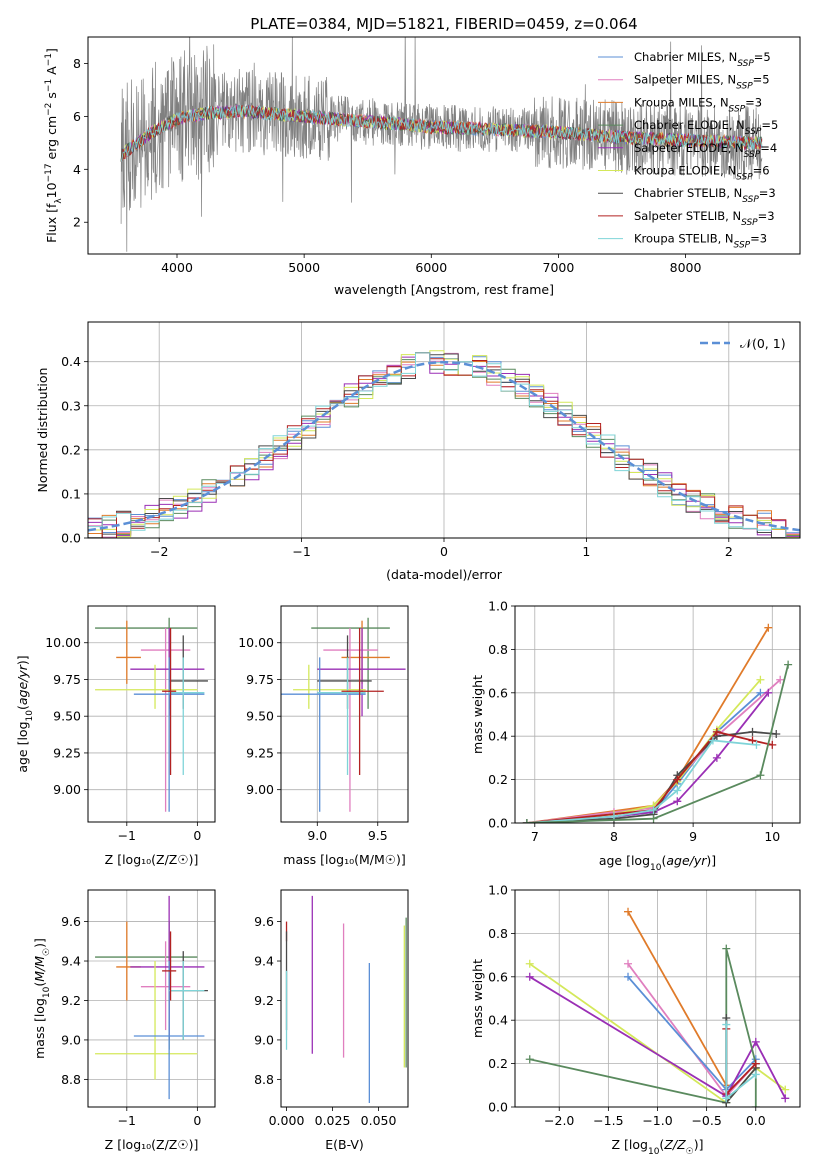 The image size is (819, 1170). I want to click on x-axis-label: Z [log₁₀(Z/Z☉)], so click(152, 859).